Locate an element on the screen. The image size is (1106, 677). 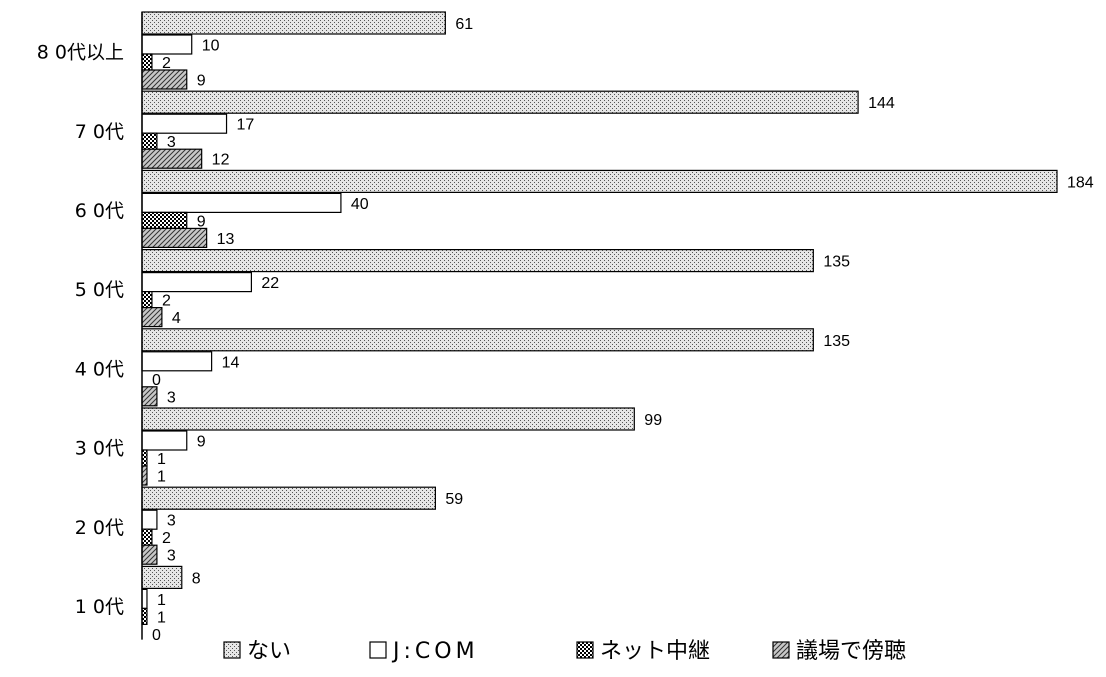
category-label: 7 0代 is located at coordinates (99, 132).